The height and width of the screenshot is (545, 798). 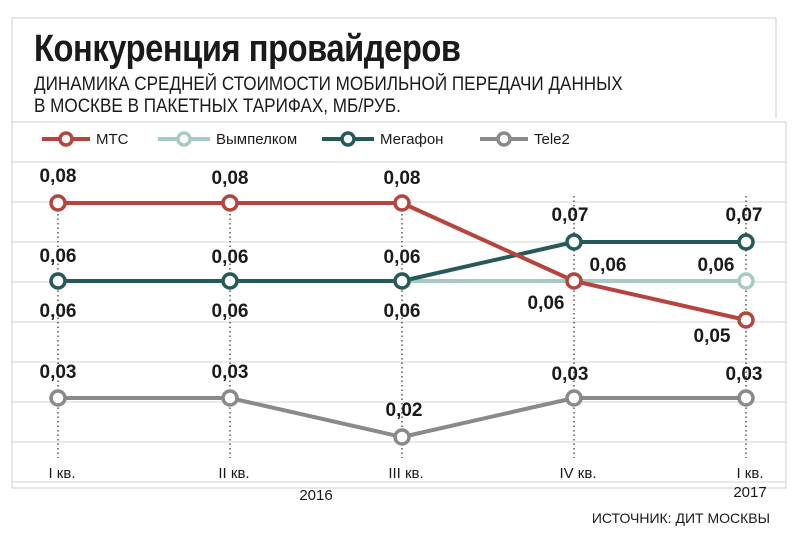 I want to click on value-label: 0,02, so click(x=404, y=410).